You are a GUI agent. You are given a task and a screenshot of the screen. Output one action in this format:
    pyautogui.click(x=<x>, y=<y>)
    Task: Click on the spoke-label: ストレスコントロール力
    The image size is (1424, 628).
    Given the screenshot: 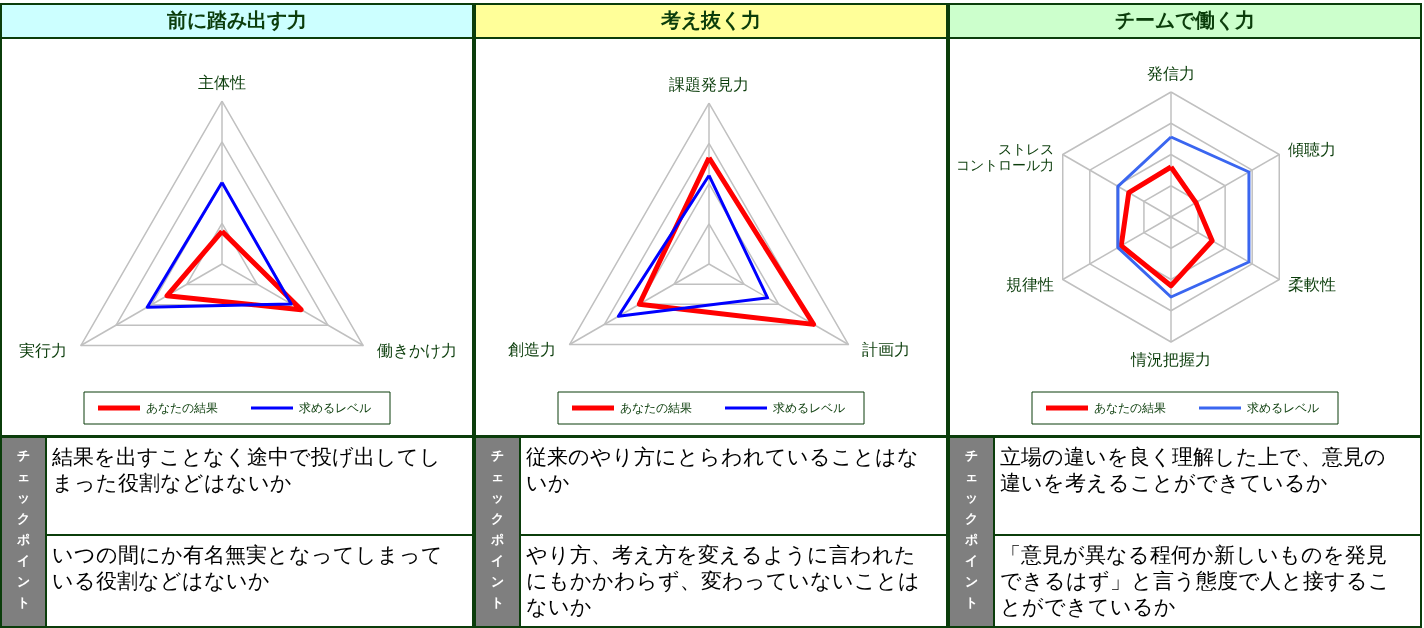 What is the action you would take?
    pyautogui.click(x=1005, y=156)
    